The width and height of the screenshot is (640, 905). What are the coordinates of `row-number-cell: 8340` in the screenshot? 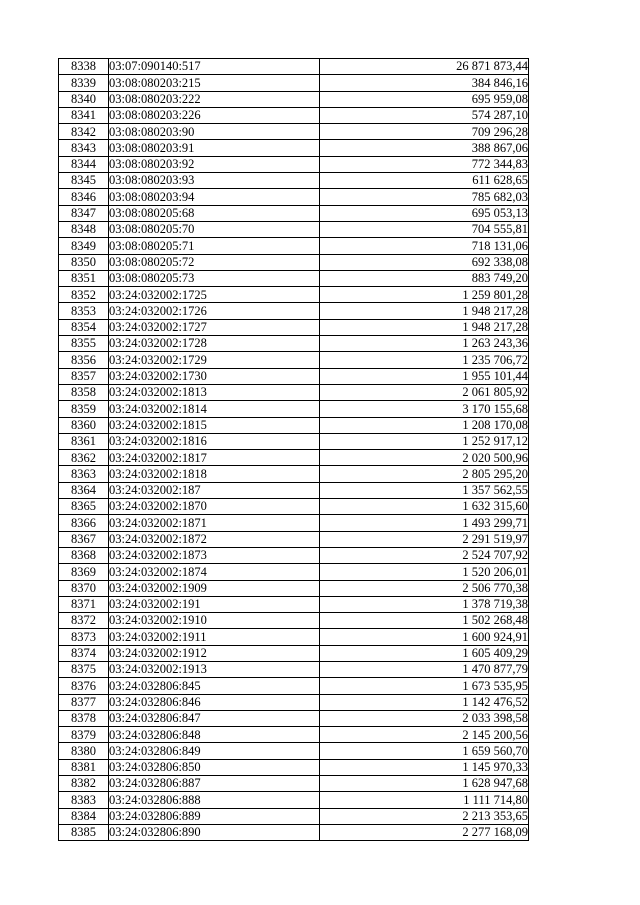 It's located at (83, 99).